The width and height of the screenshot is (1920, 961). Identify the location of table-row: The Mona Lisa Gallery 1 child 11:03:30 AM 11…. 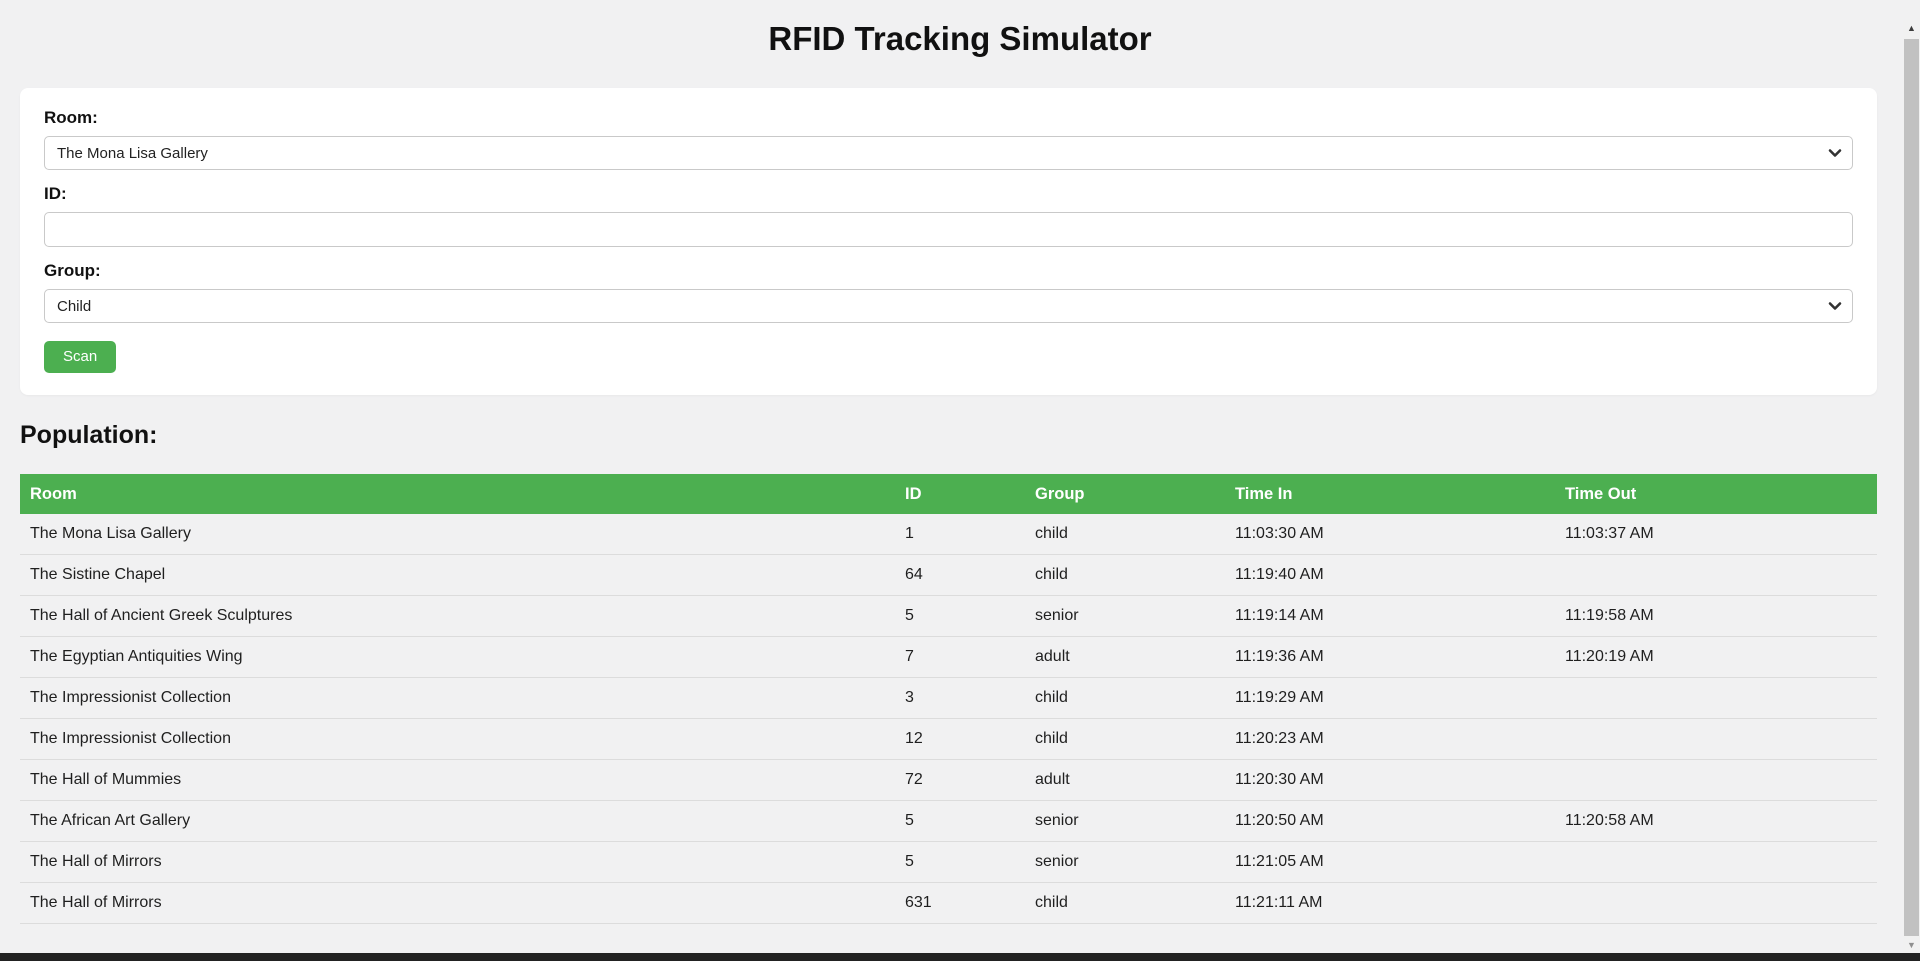
(948, 534).